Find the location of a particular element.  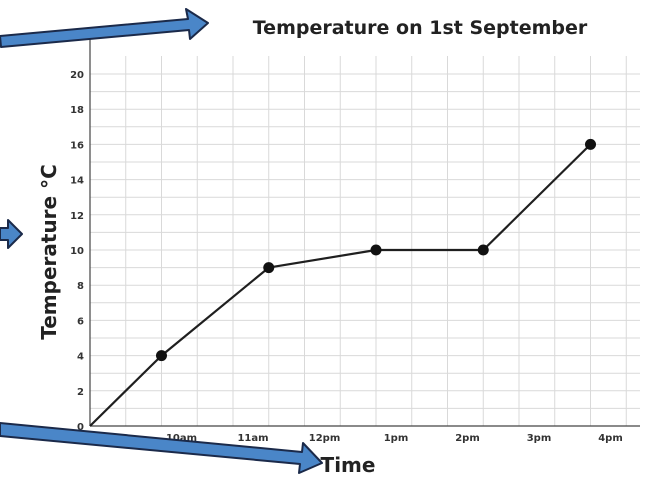

y-tick-label: 0 is located at coordinates (80, 427).